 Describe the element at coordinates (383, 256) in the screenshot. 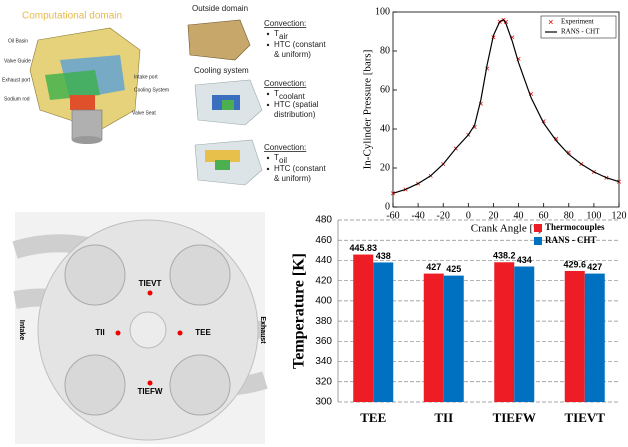

I see `data-label: 438` at that location.